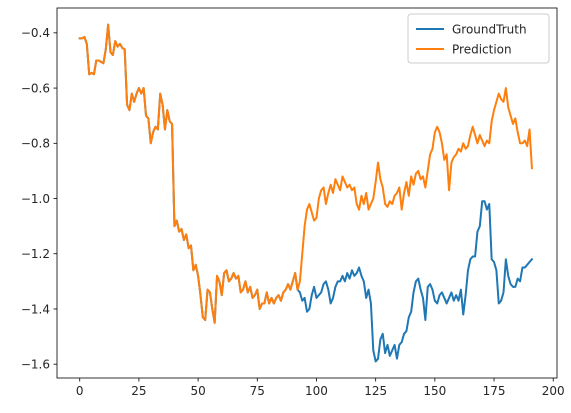  I want to click on x-tick-label: 100, so click(316, 391).